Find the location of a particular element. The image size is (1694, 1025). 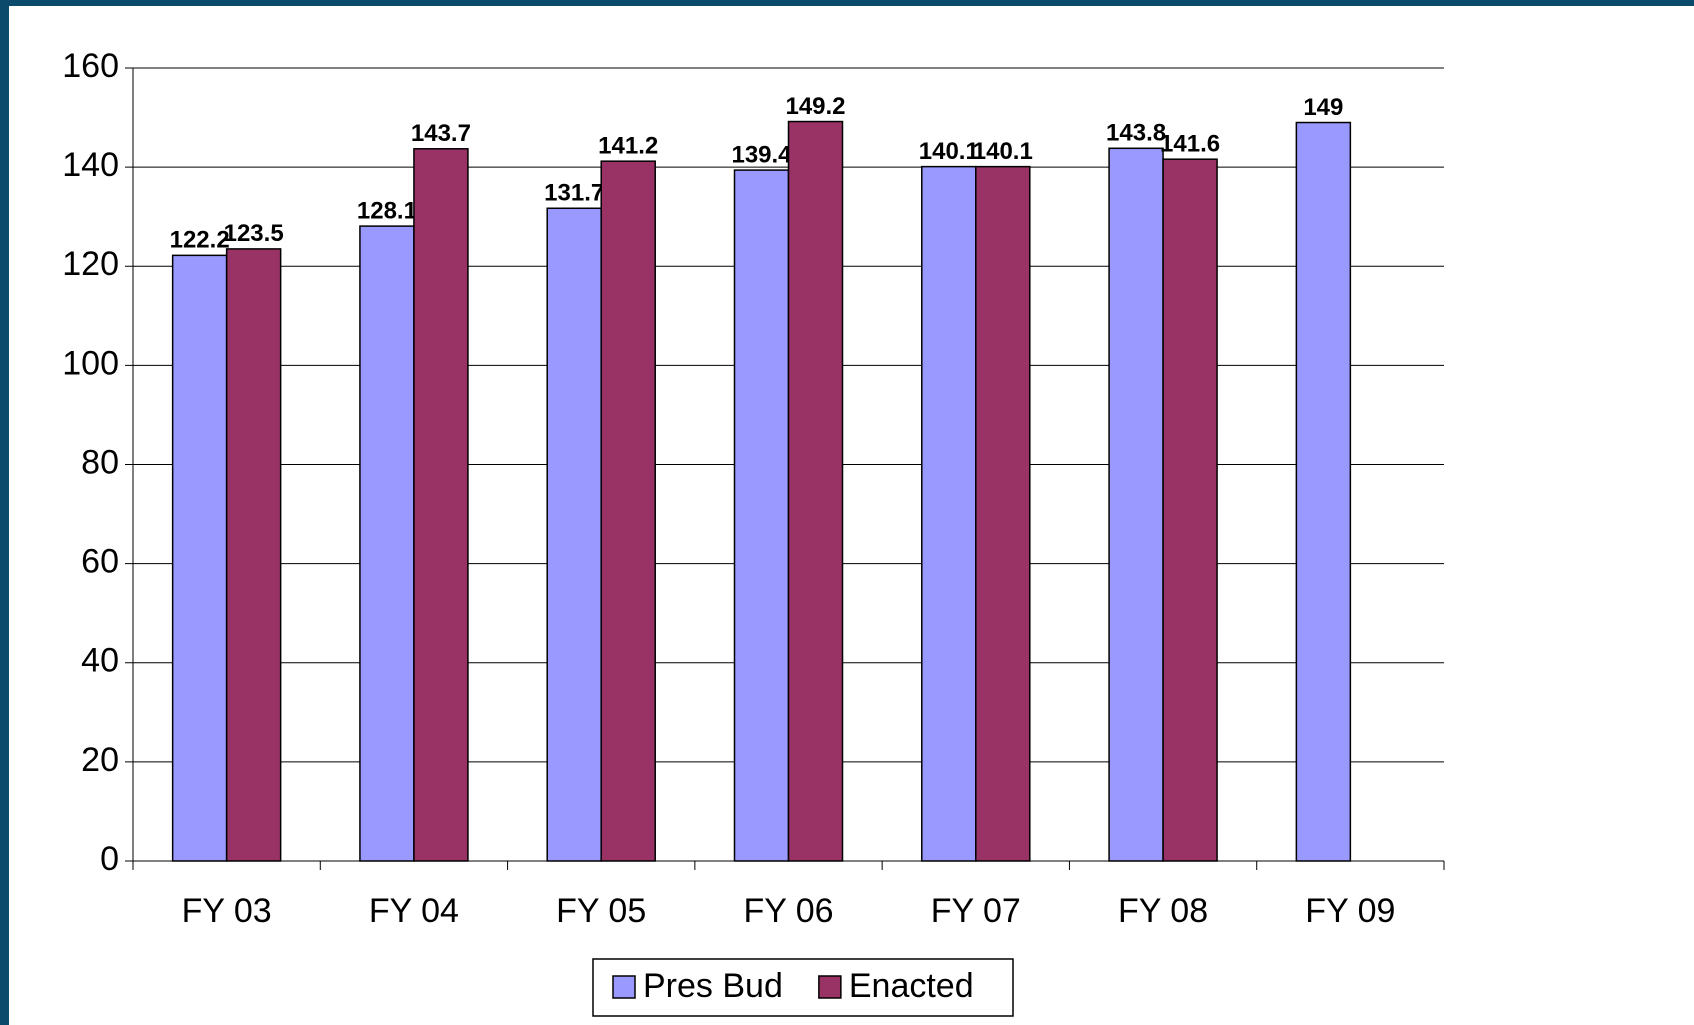

x-tick-label: FY 08 is located at coordinates (1163, 911).